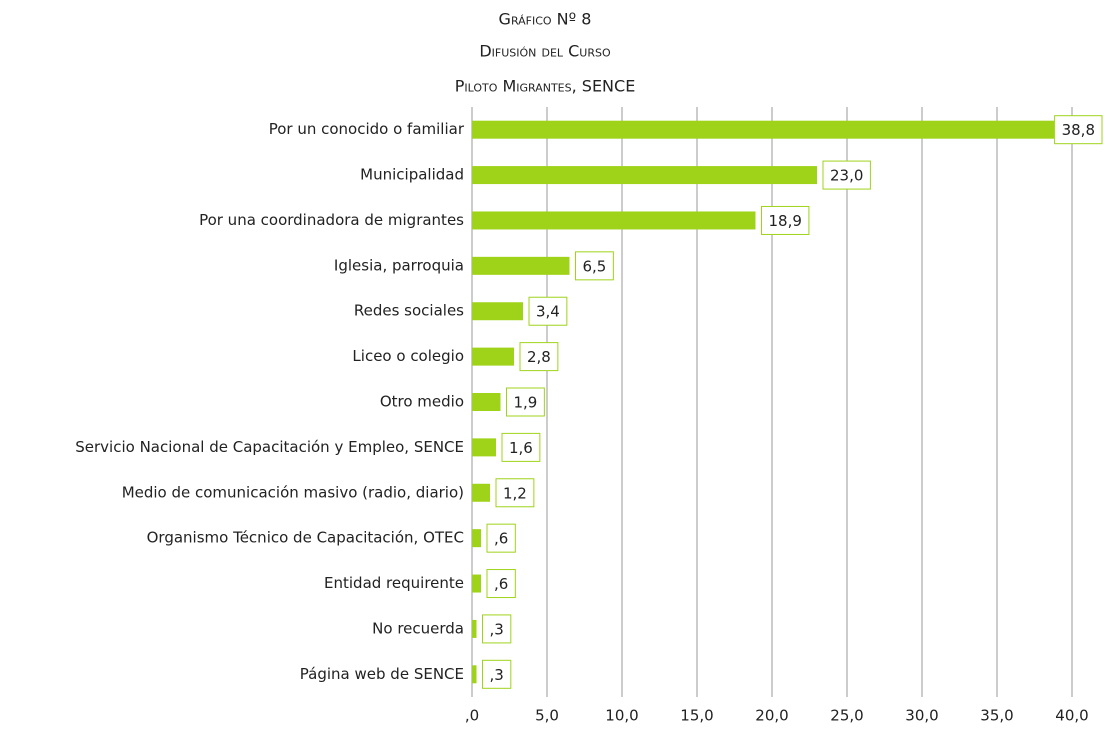  What do you see at coordinates (382, 674) in the screenshot?
I see `y-tick-label: Página web de SENCE` at bounding box center [382, 674].